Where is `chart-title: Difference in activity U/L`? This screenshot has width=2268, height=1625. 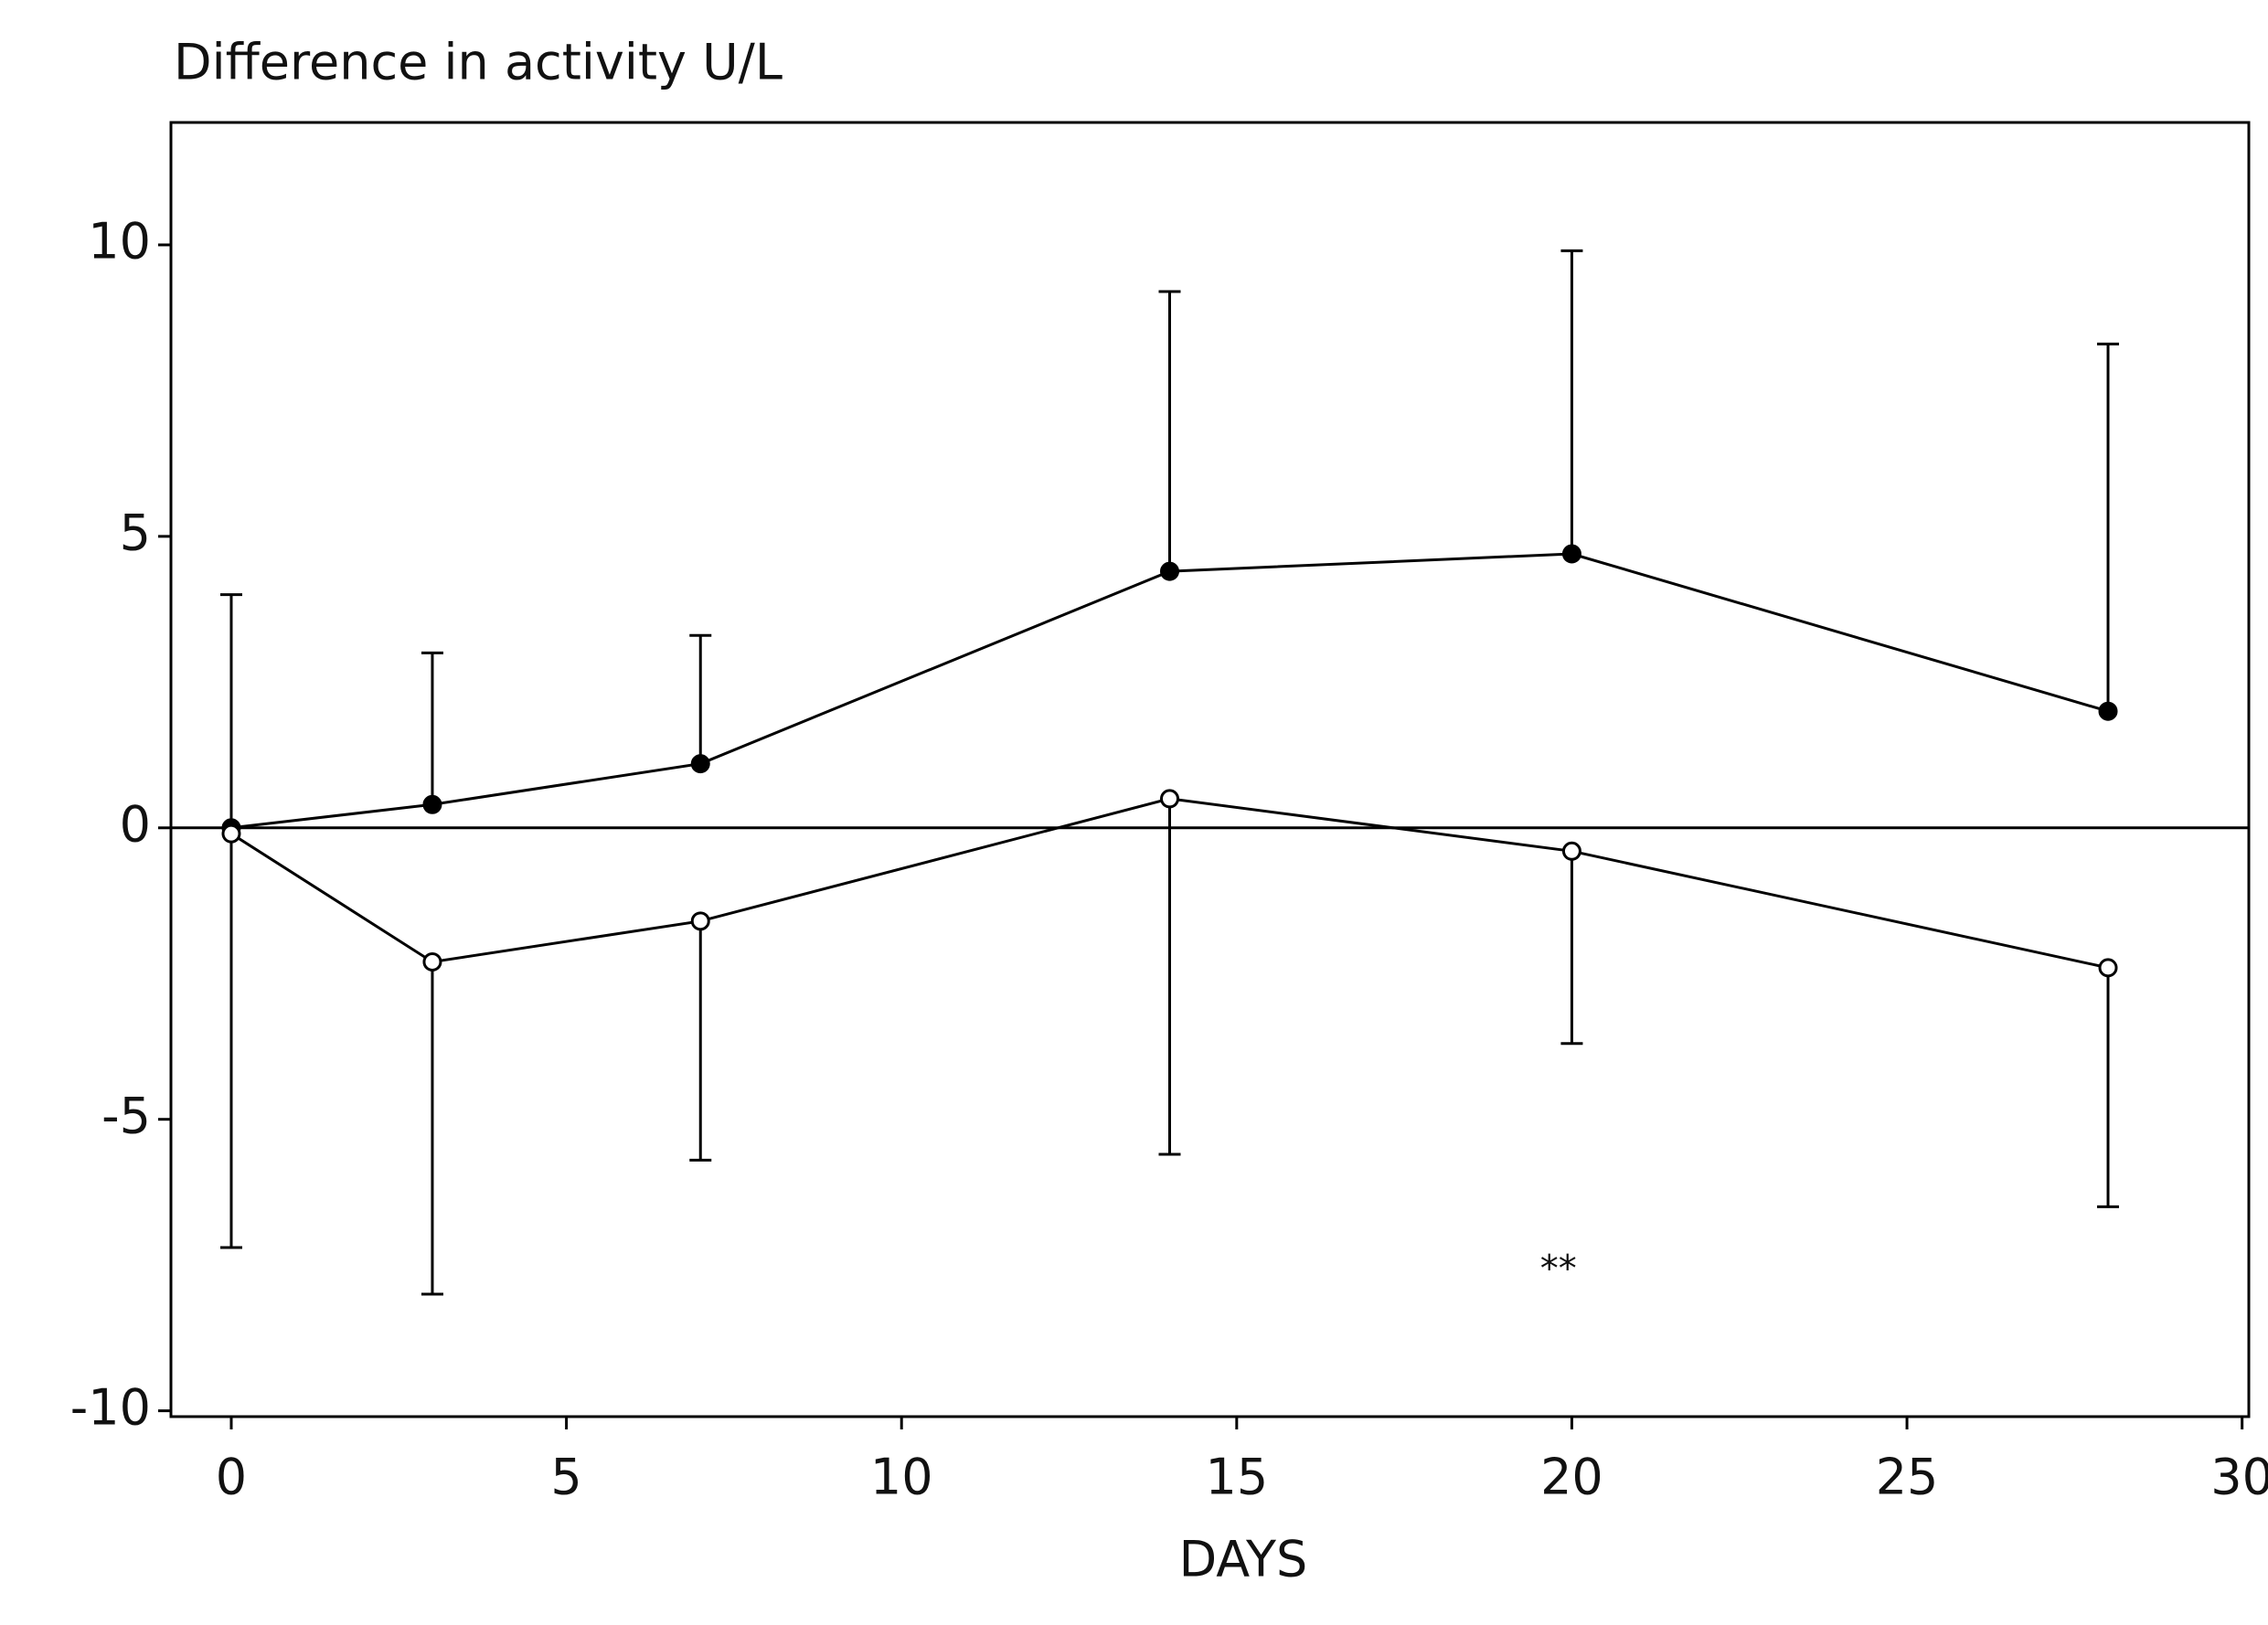
chart-title: Difference in activity U/L is located at coordinates (478, 63).